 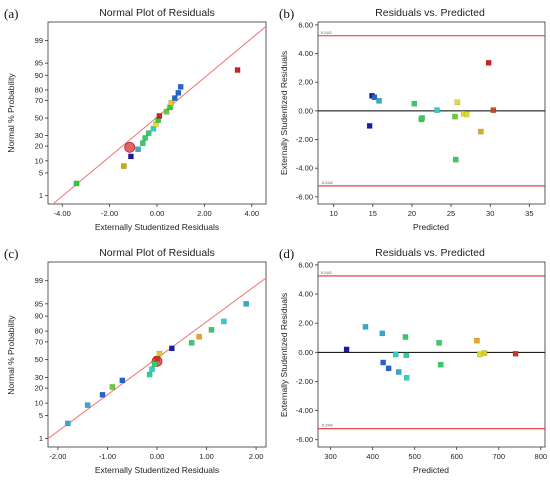 What do you see at coordinates (304, 168) in the screenshot?
I see `y-tick-label: -4.00` at bounding box center [304, 168].